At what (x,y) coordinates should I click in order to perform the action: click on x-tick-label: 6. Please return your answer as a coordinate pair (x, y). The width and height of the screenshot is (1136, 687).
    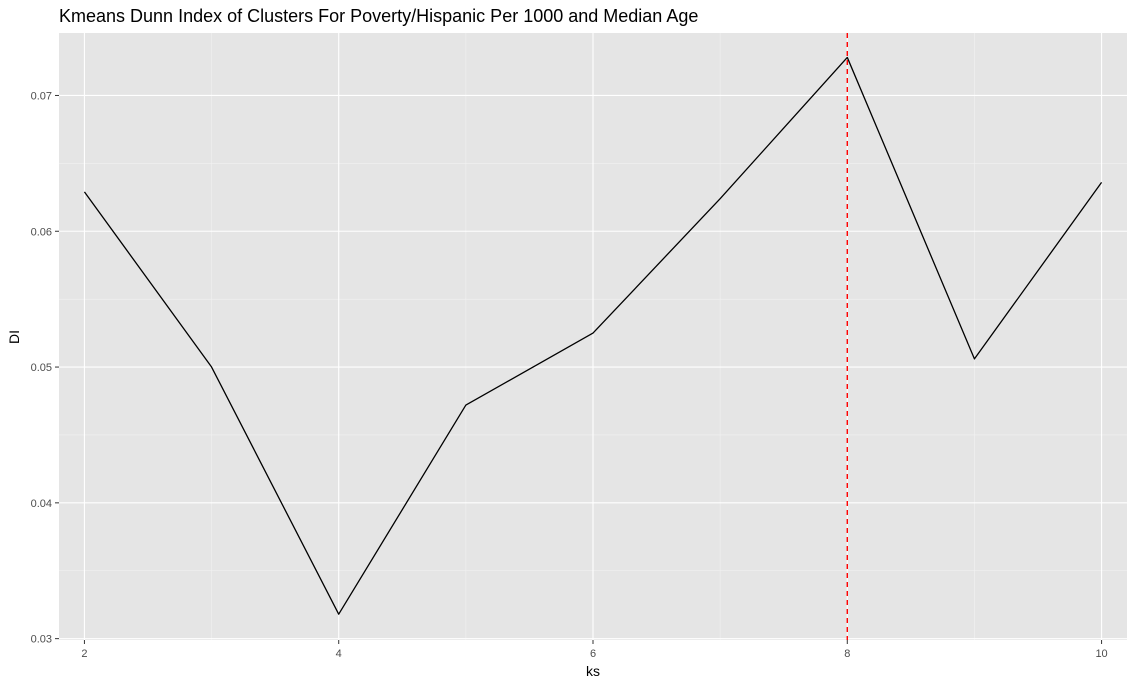
    Looking at the image, I should click on (593, 654).